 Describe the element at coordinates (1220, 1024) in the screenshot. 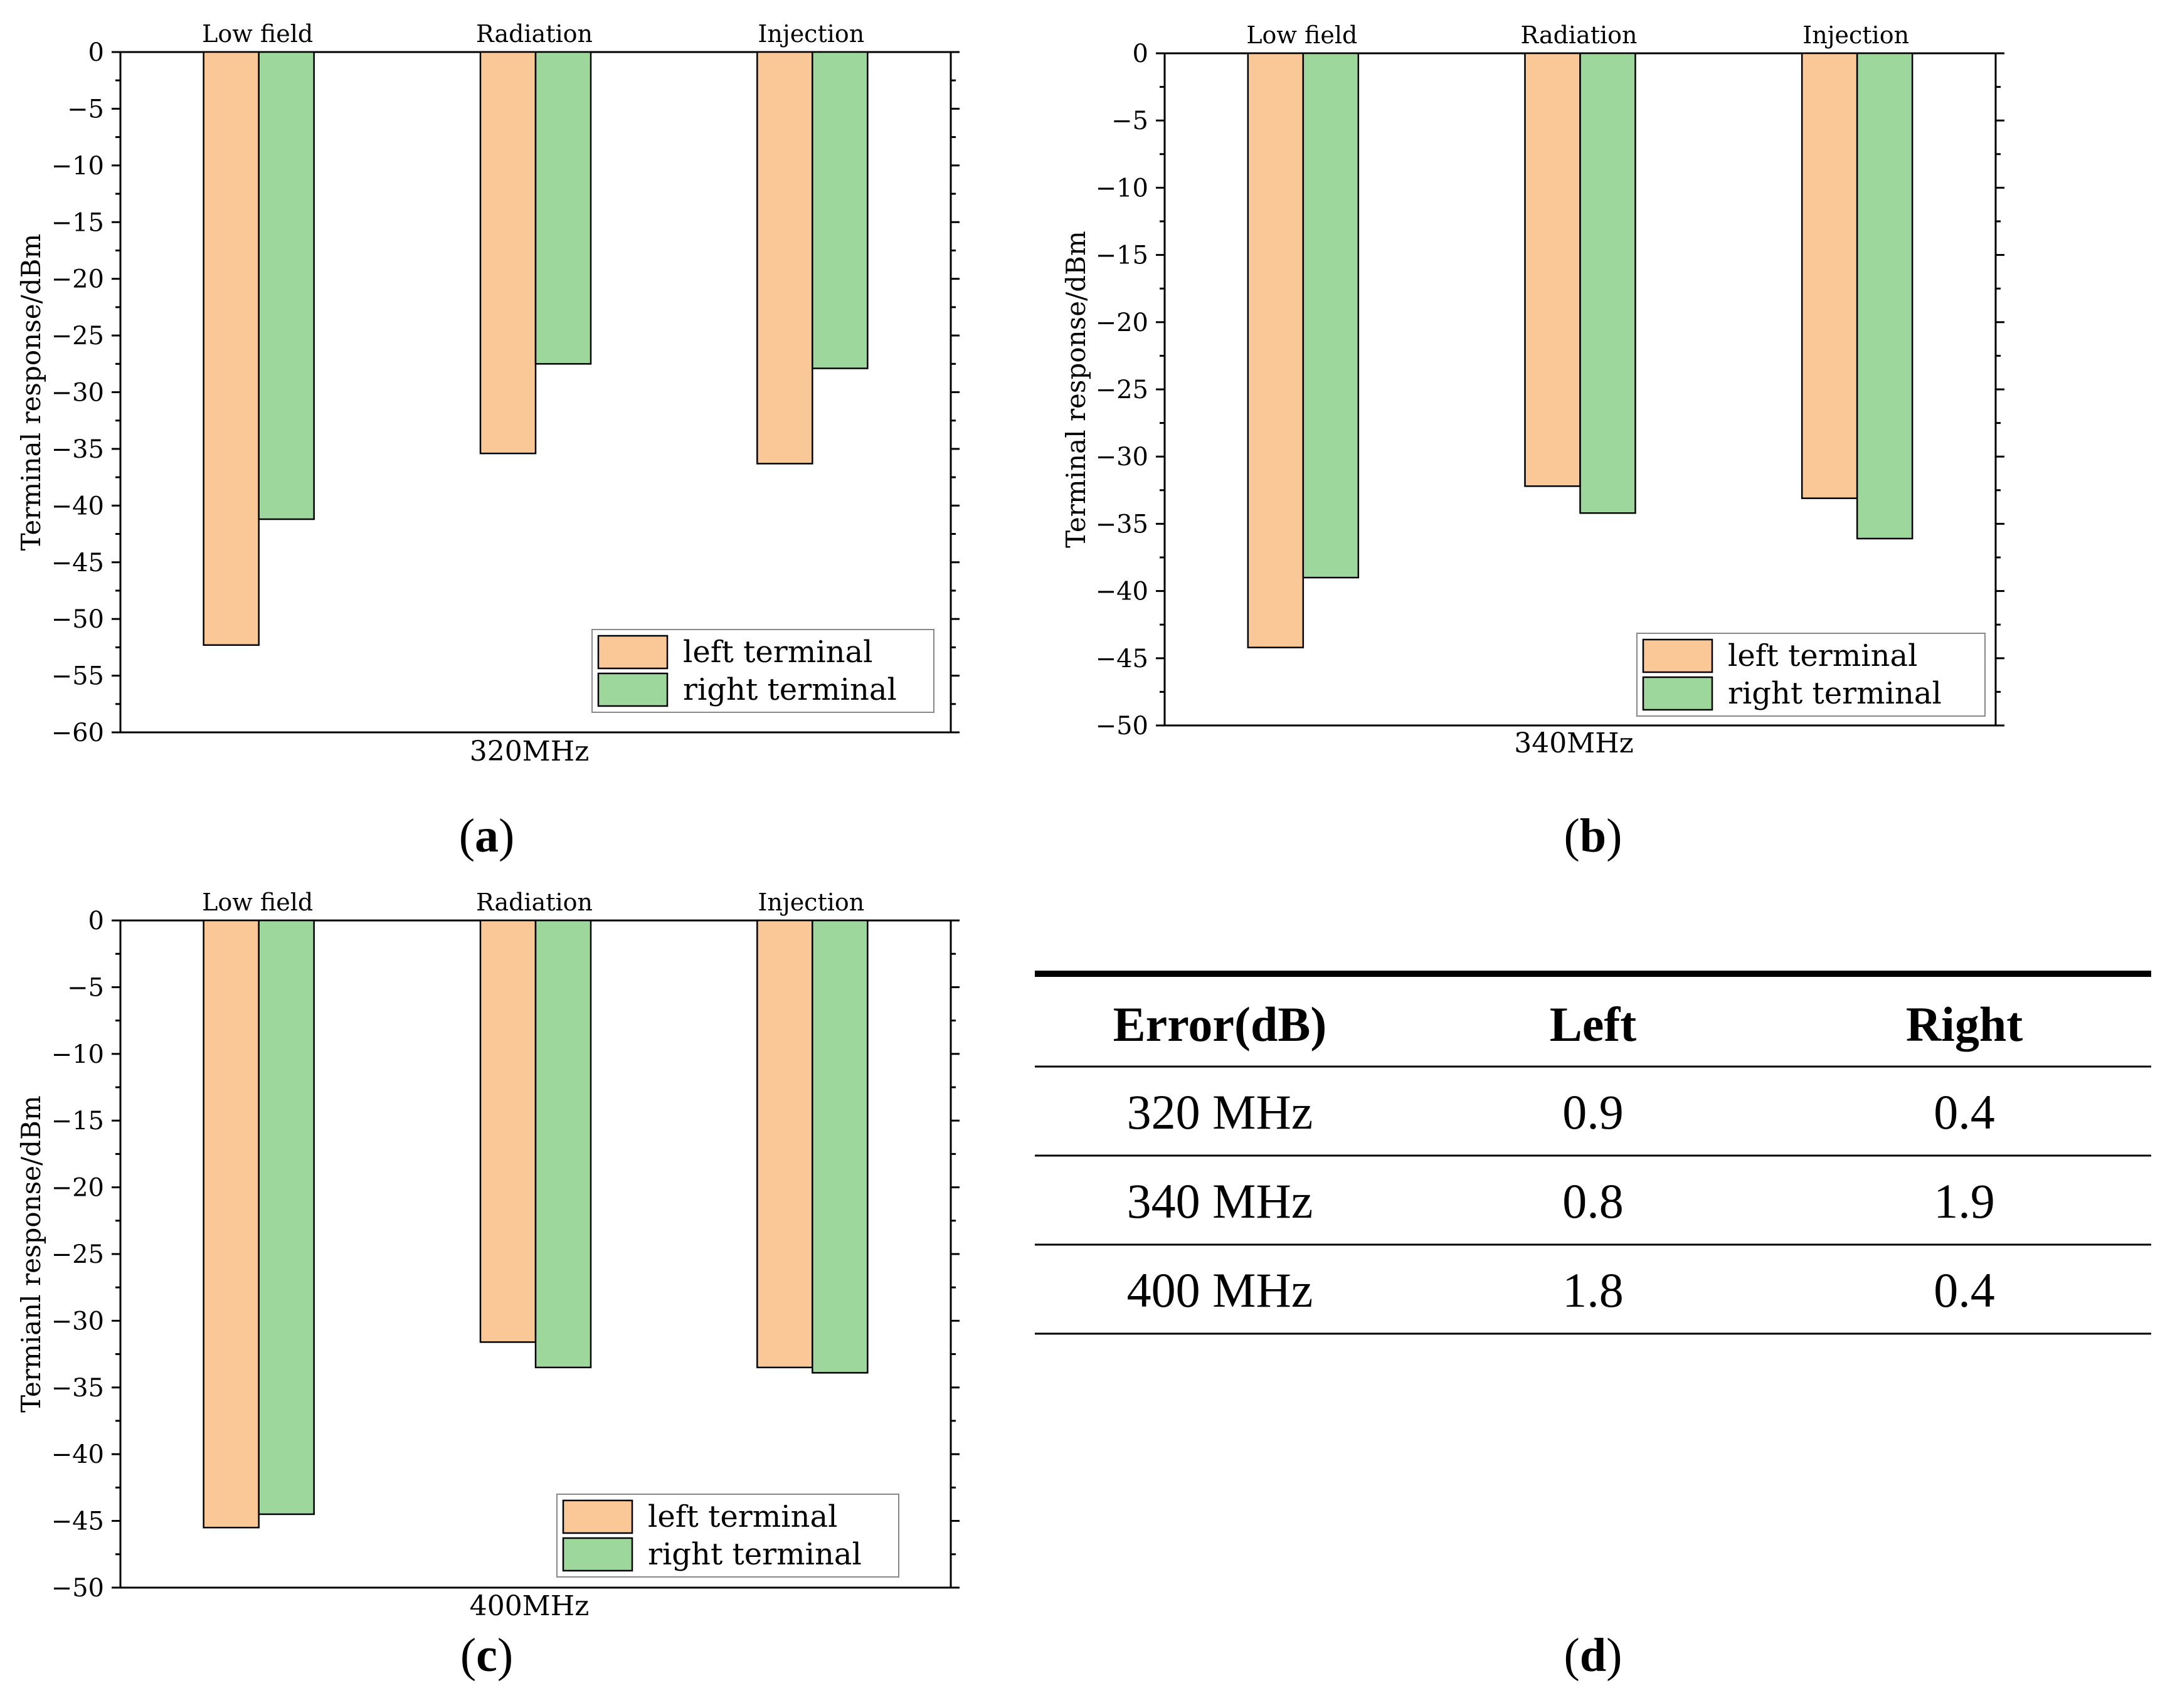

I see `table-header-cell: Error(dB)` at that location.